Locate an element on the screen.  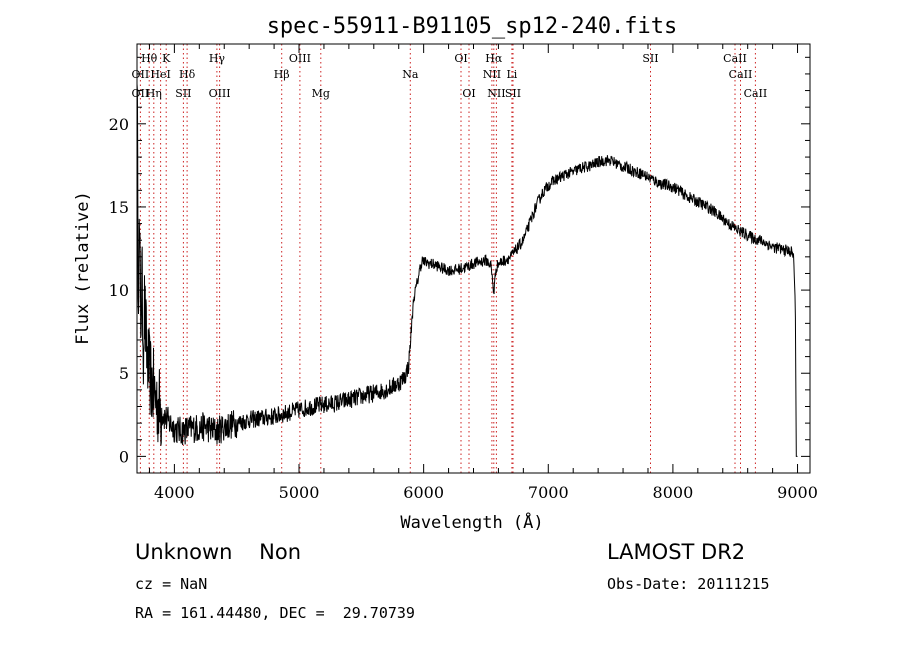
spectral-line-label: Li is located at coordinates (511, 74).